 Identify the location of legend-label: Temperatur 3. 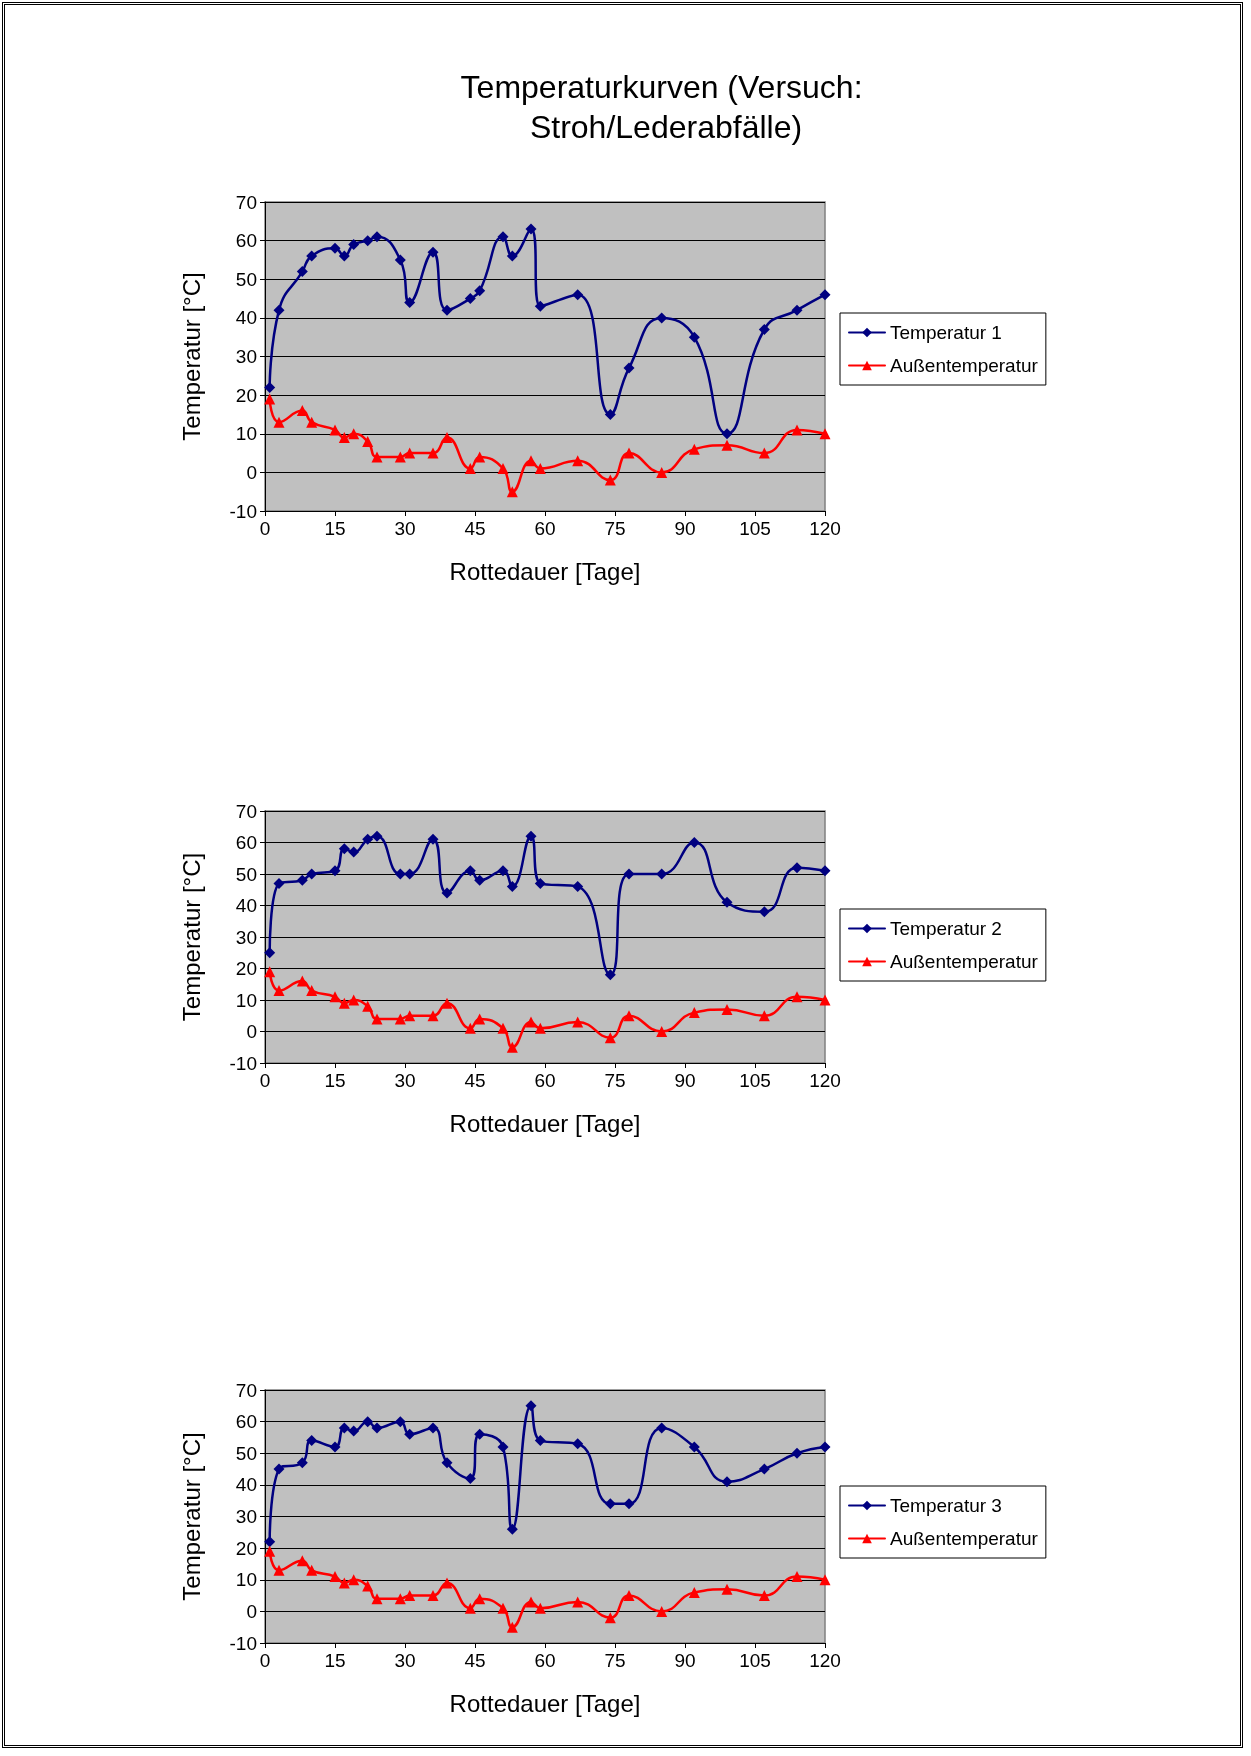
(946, 1505).